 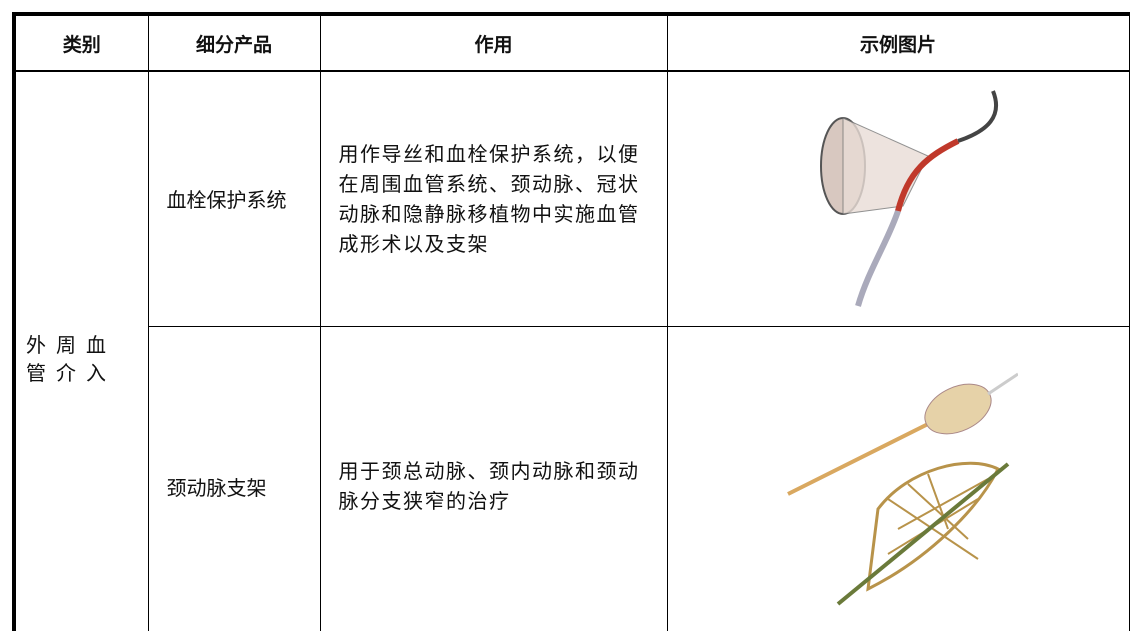 What do you see at coordinates (80, 42) in the screenshot?
I see `header-cell: 类别` at bounding box center [80, 42].